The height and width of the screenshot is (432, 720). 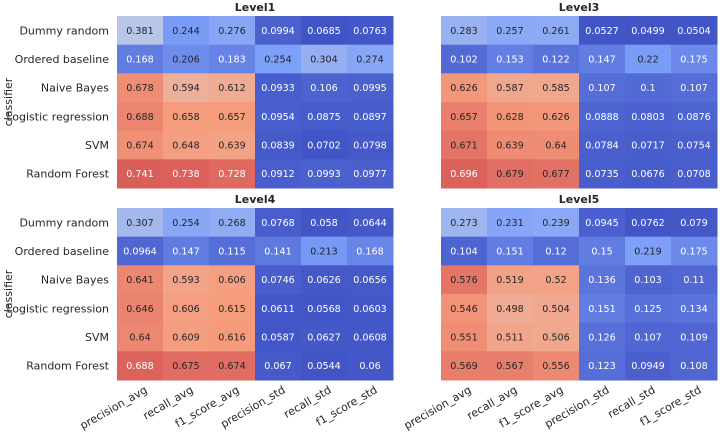 What do you see at coordinates (647, 252) in the screenshot?
I see `cell-value-label: 0.219` at bounding box center [647, 252].